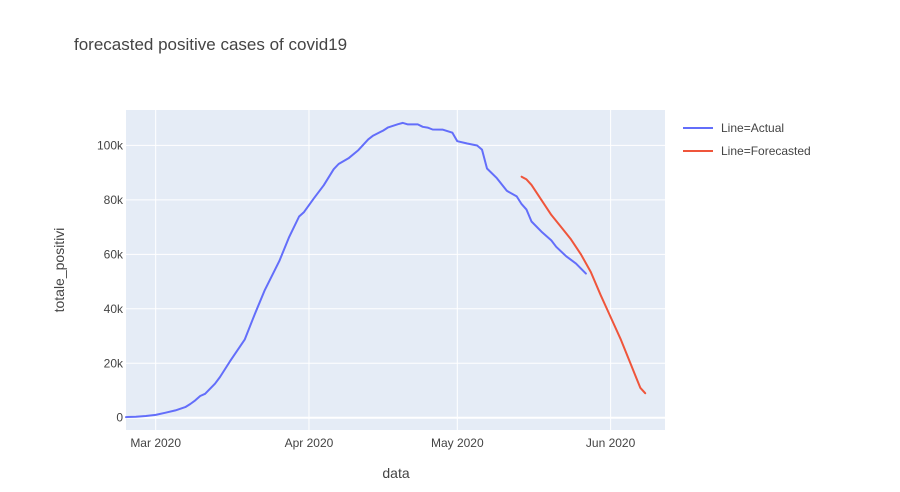 This screenshot has height=492, width=900. I want to click on legend-label: Line=Forecasted, so click(766, 151).